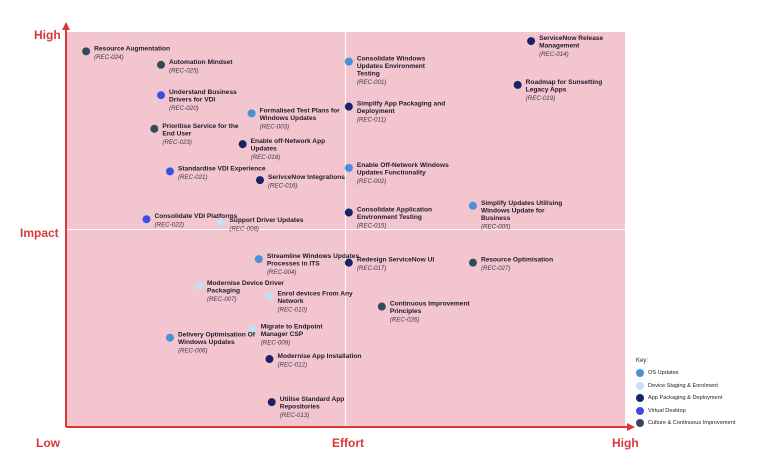 The width and height of the screenshot is (768, 476). Describe the element at coordinates (401, 104) in the screenshot. I see `point-title: Simplify App Packaging and` at that location.